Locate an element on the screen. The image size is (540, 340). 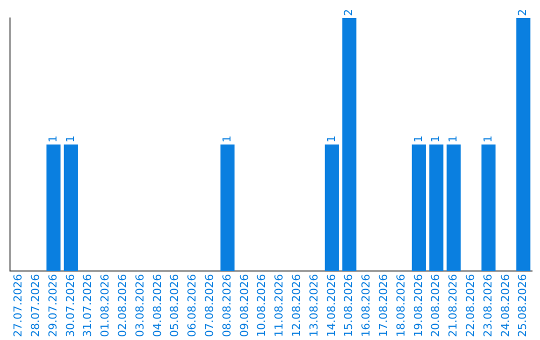
x-tick-label: 07.08.2026 is located at coordinates (209, 306).